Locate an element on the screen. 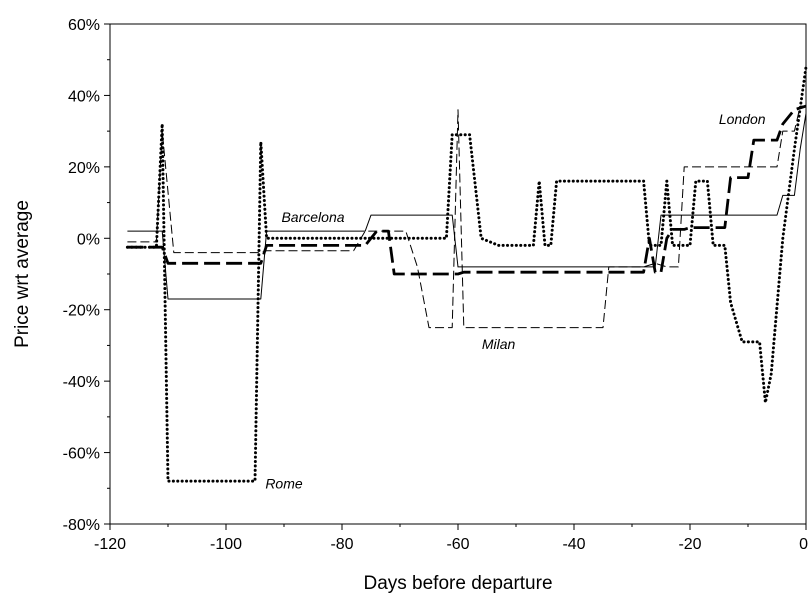 This screenshot has height=594, width=808. y-tick-label: -80% is located at coordinates (81, 525).